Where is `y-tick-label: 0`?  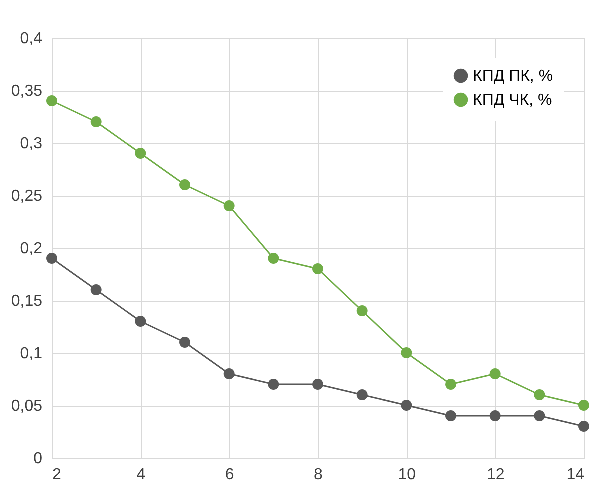 y-tick-label: 0 is located at coordinates (38, 459).